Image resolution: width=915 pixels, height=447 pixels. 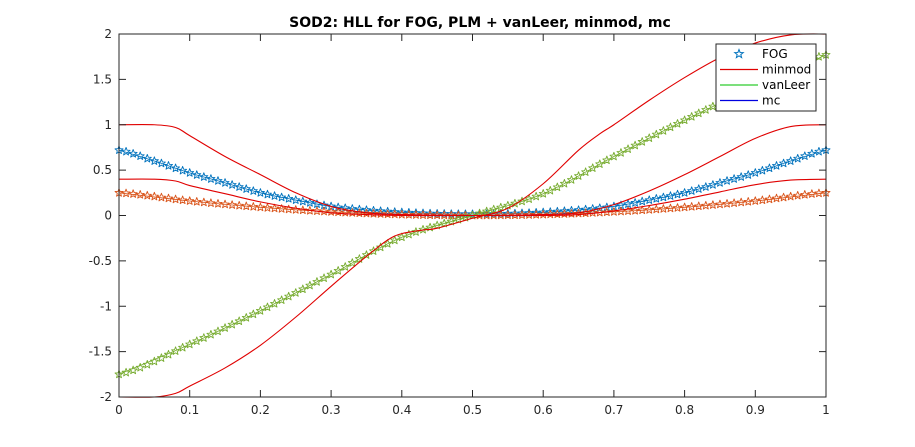 I want to click on x-tick-label: 0.4, so click(x=401, y=410).